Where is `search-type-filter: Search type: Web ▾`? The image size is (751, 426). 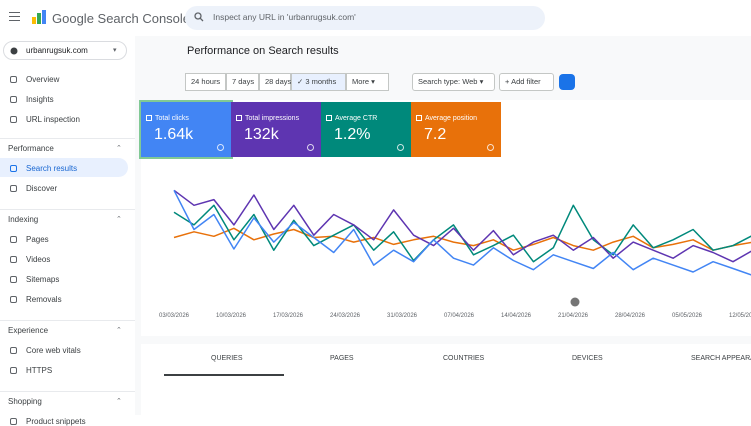
search-type-filter: Search type: Web ▾ is located at coordinates (453, 82).